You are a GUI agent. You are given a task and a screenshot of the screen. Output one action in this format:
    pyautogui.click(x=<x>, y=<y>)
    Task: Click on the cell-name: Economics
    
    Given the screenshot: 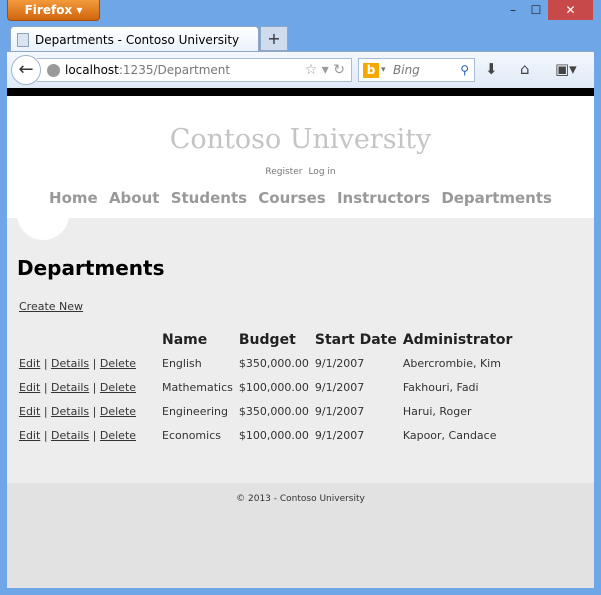 What is the action you would take?
    pyautogui.click(x=191, y=435)
    